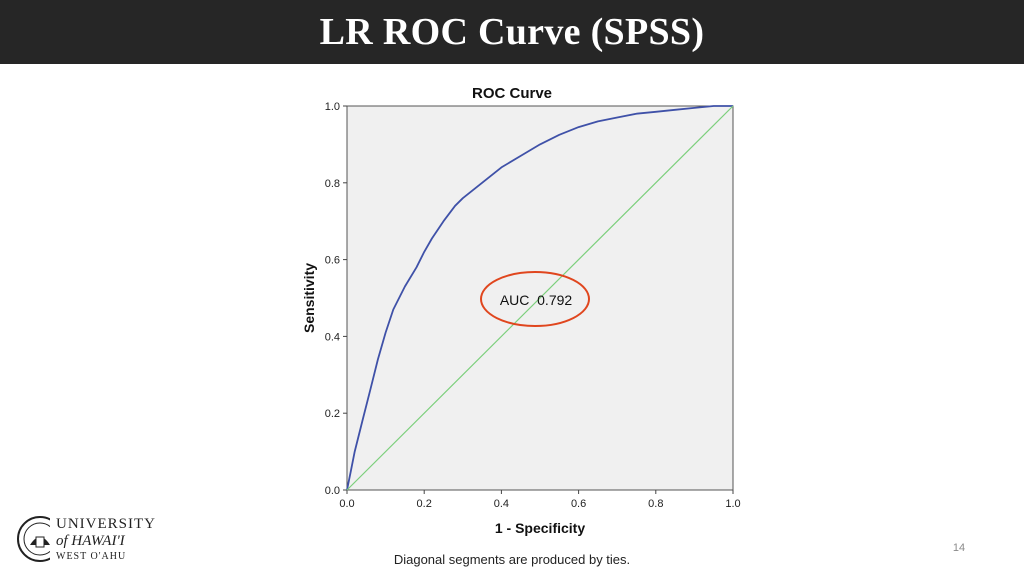  Describe the element at coordinates (346, 504) in the screenshot. I see `x-tick-label: 0.0` at that location.